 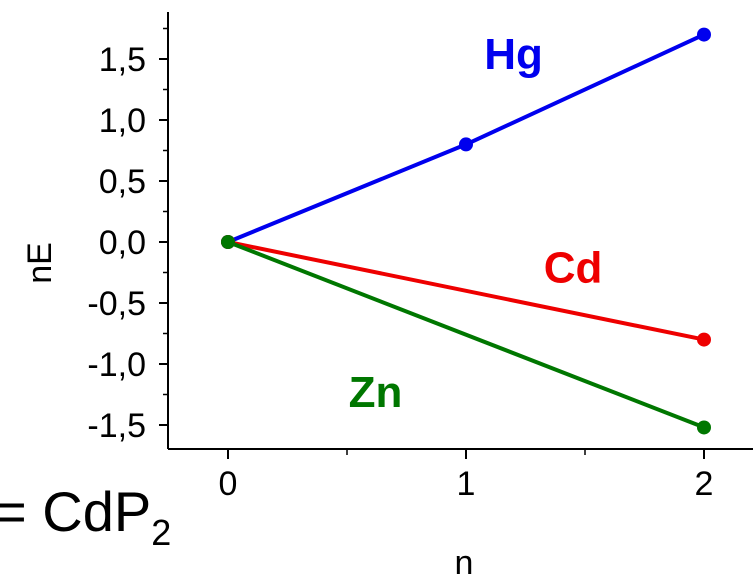 What do you see at coordinates (376, 392) in the screenshot?
I see `series-label-zn: Zn` at bounding box center [376, 392].